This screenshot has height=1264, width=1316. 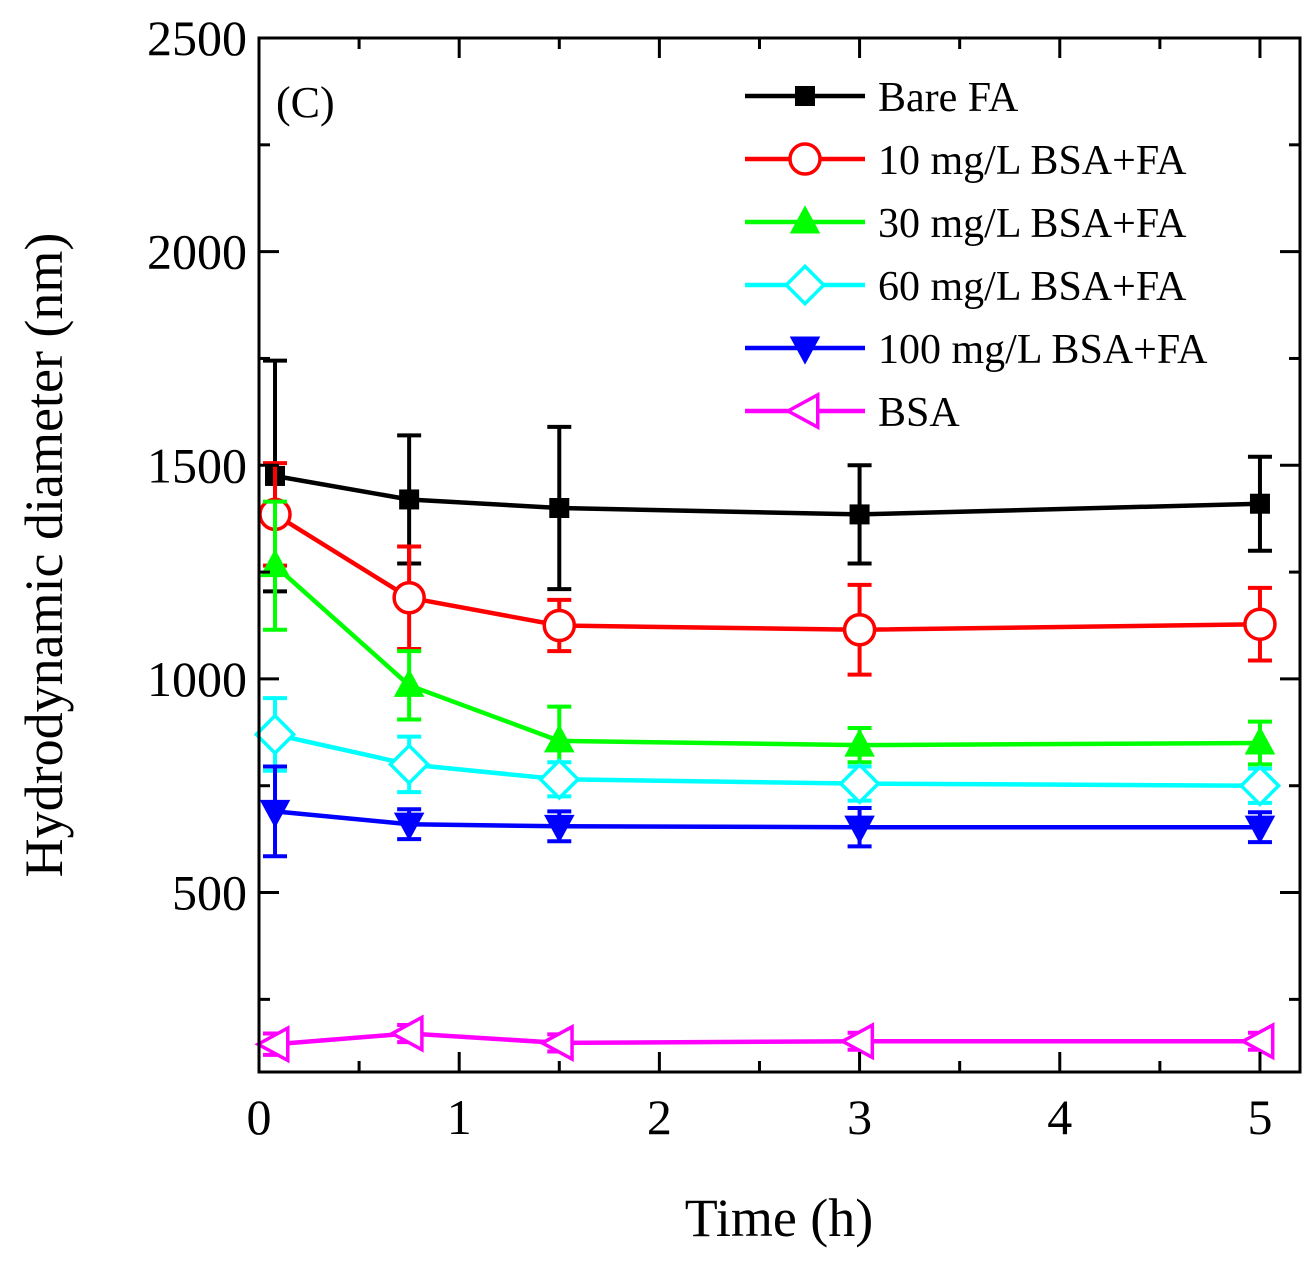 I want to click on x-tick-label: 1, so click(x=459, y=1117).